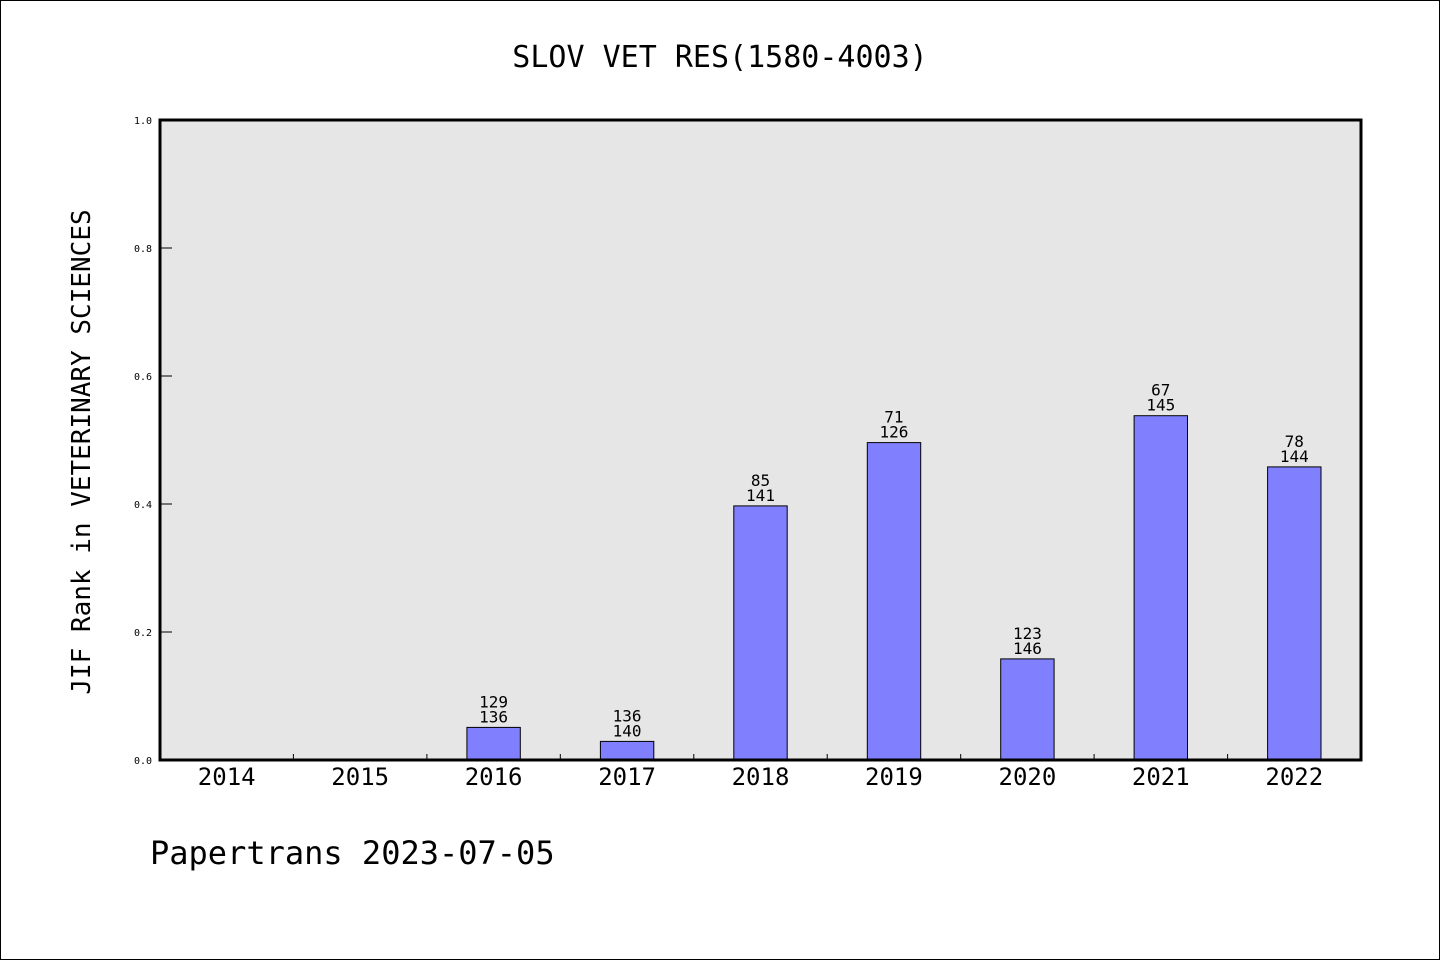 The image size is (1440, 960). What do you see at coordinates (627, 777) in the screenshot?
I see `x-tick-label: 2017` at bounding box center [627, 777].